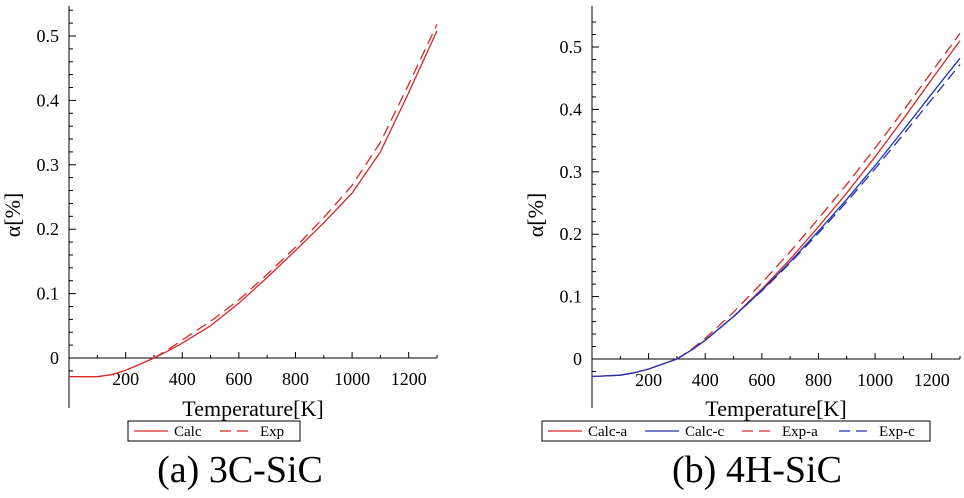  What do you see at coordinates (188, 432) in the screenshot?
I see `legend-label: Calc` at bounding box center [188, 432].